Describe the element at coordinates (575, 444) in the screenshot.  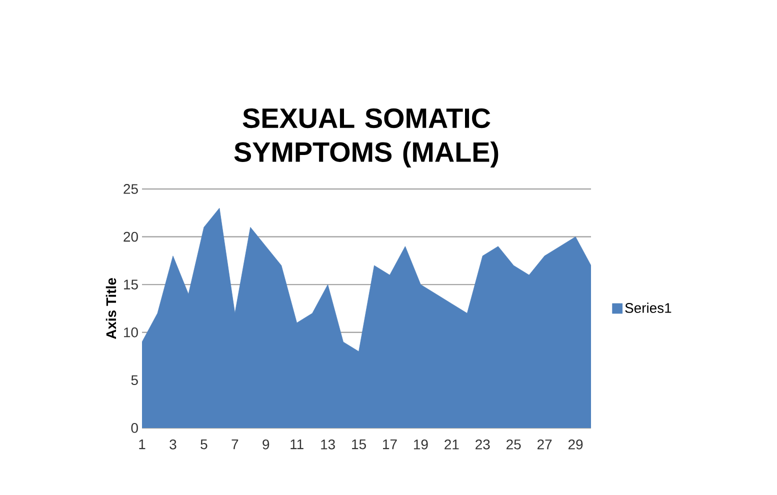
I see `x-tick-label: 29` at that location.